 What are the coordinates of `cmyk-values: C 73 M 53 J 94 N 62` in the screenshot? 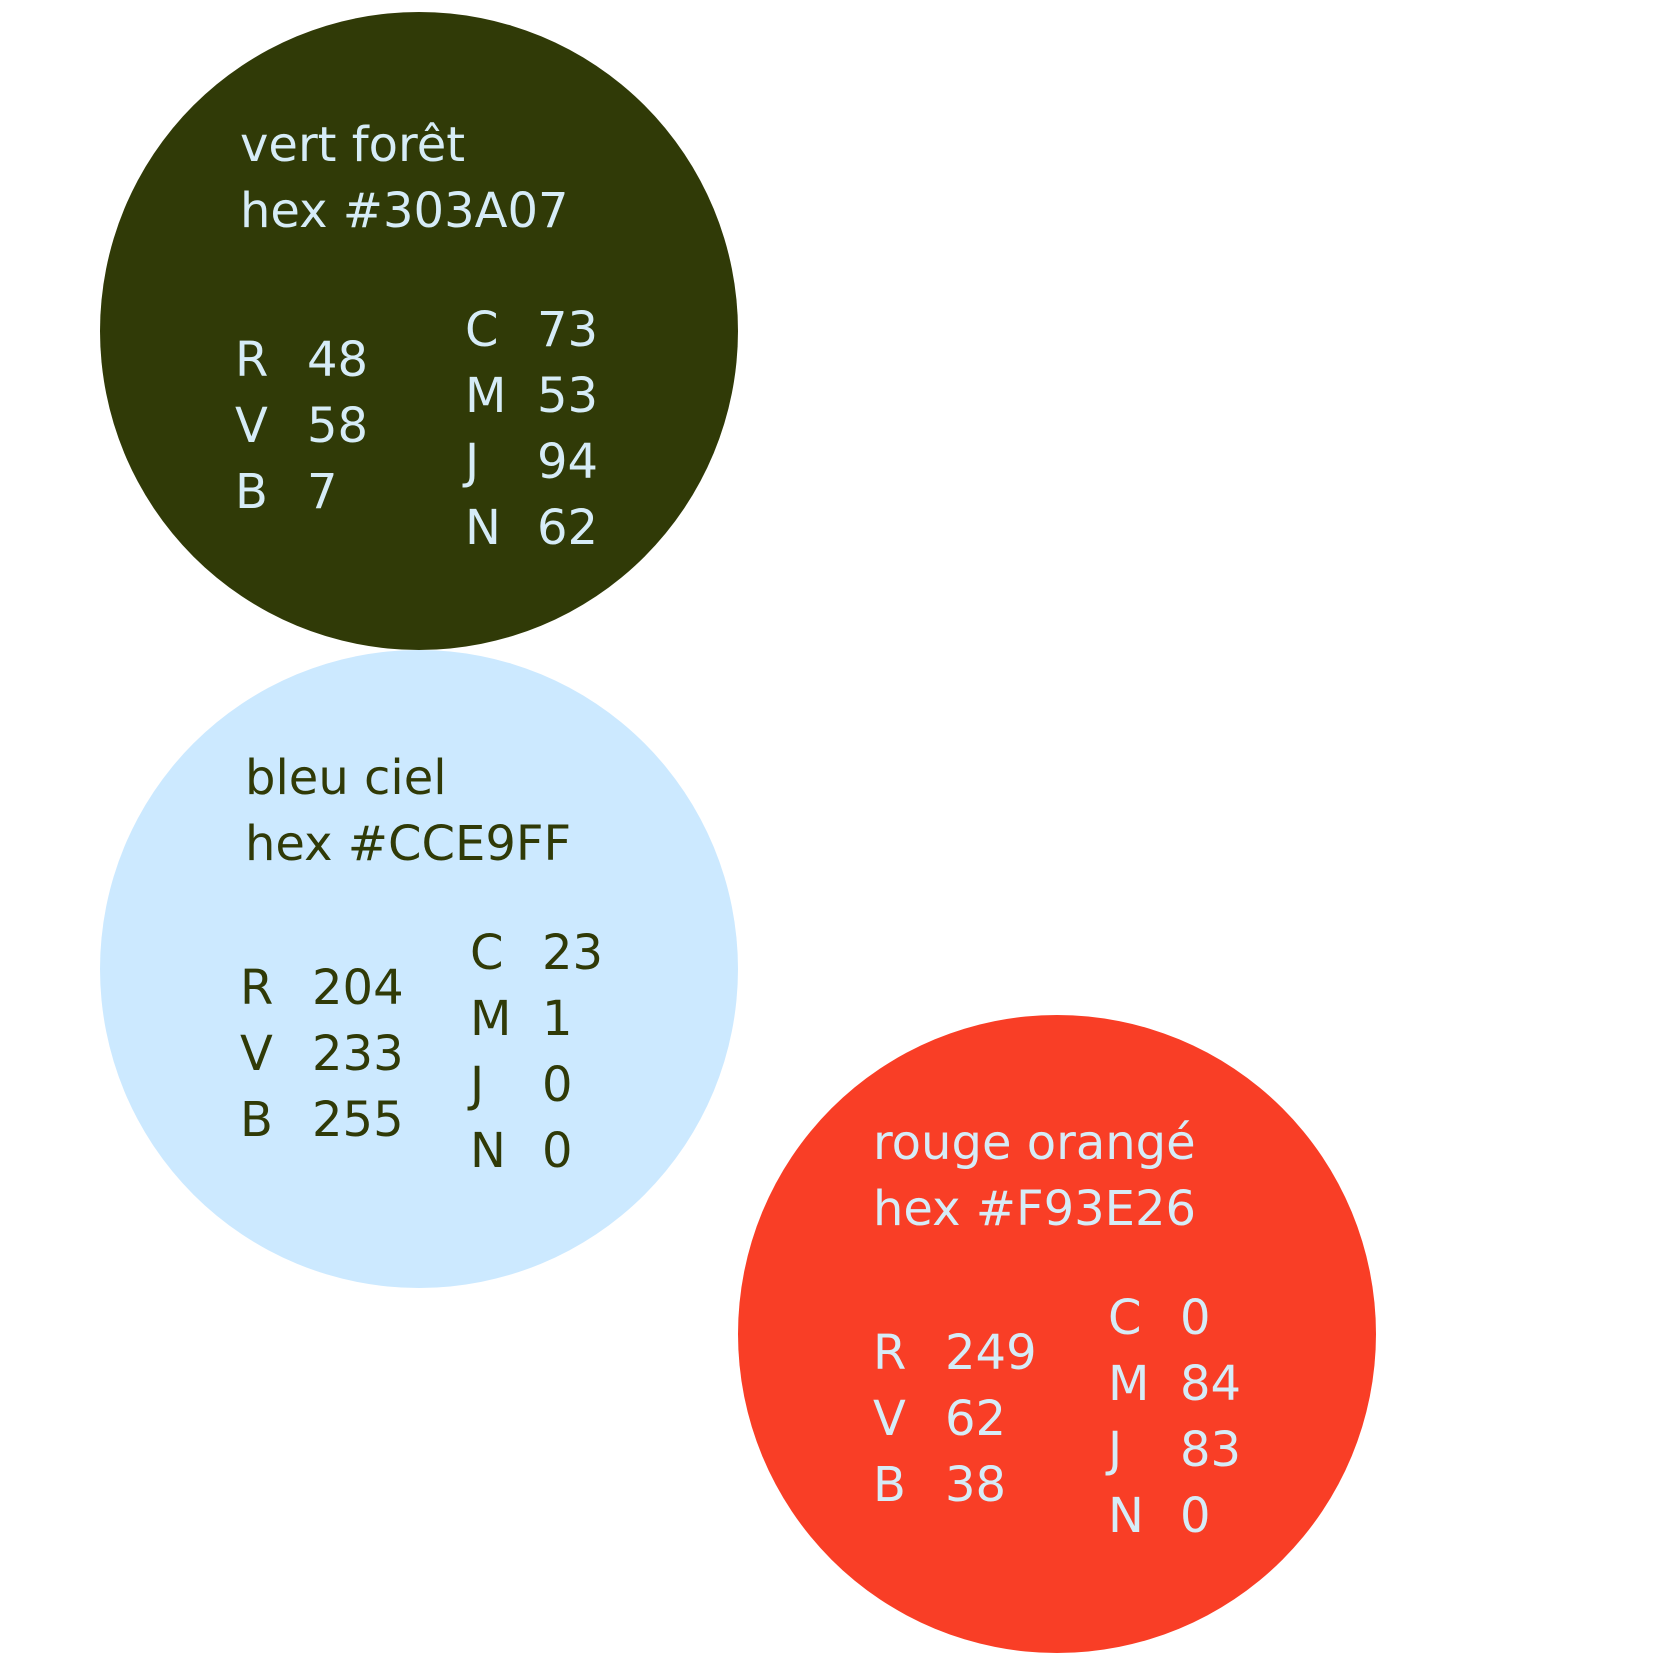 It's located at (531, 429).